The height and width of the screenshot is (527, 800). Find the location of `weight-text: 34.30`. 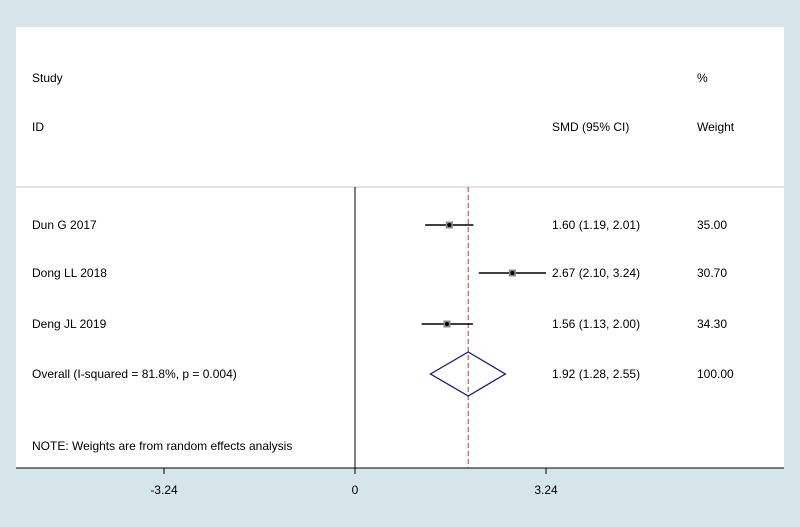

weight-text: 34.30 is located at coordinates (712, 324).